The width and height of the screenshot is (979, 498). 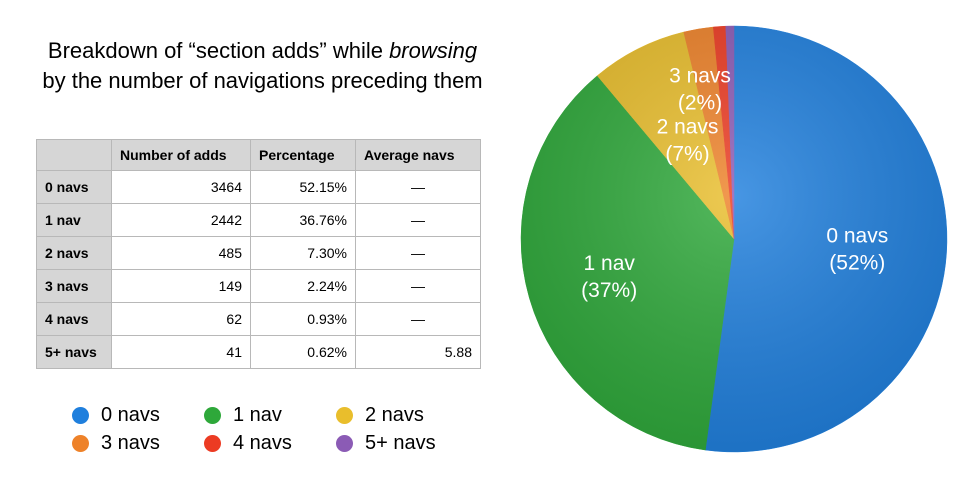 What do you see at coordinates (130, 442) in the screenshot?
I see `legend-label: 3 navs` at bounding box center [130, 442].